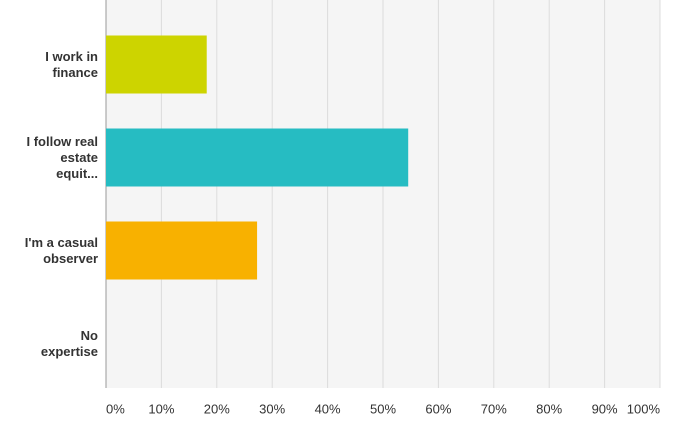 The height and width of the screenshot is (429, 700). Describe the element at coordinates (328, 408) in the screenshot. I see `x-tick-label: 40%` at that location.